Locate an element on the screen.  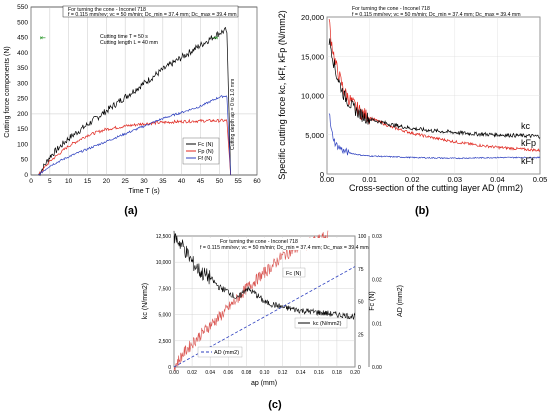
panel-a-ytick: 100 is located at coordinates (22, 144).